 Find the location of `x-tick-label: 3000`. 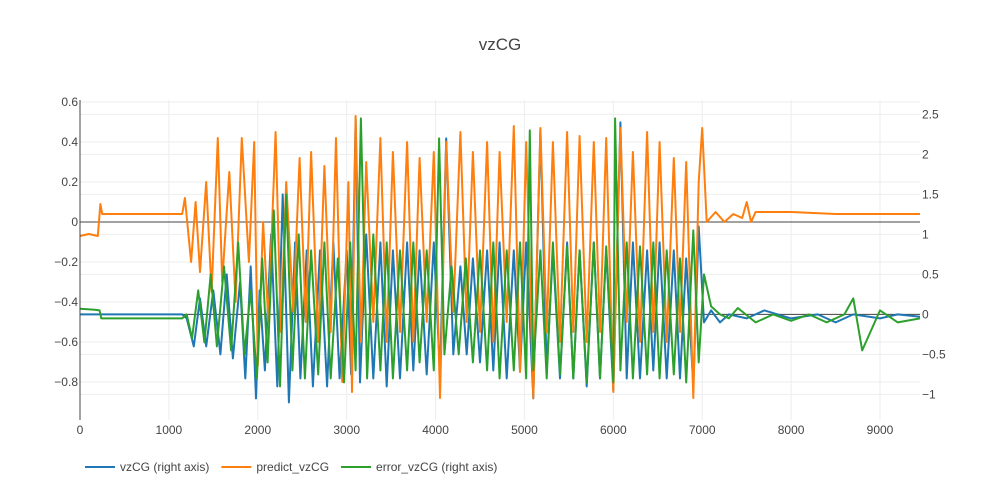

x-tick-label: 3000 is located at coordinates (346, 430).